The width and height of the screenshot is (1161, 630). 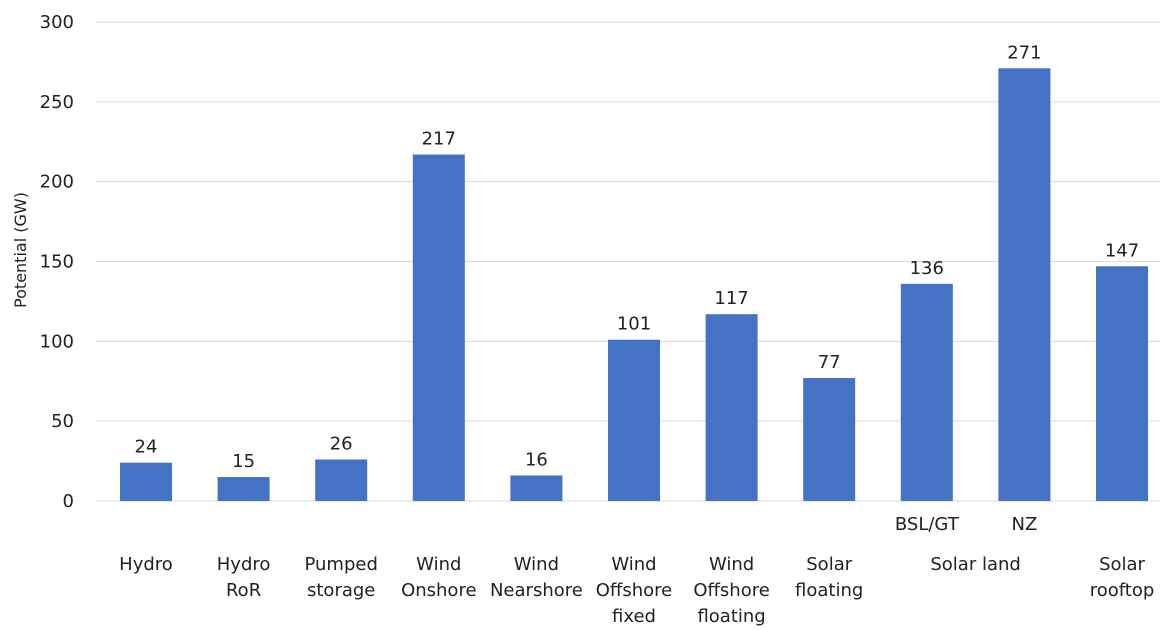 I want to click on y-tick-label: 150, so click(x=57, y=262).